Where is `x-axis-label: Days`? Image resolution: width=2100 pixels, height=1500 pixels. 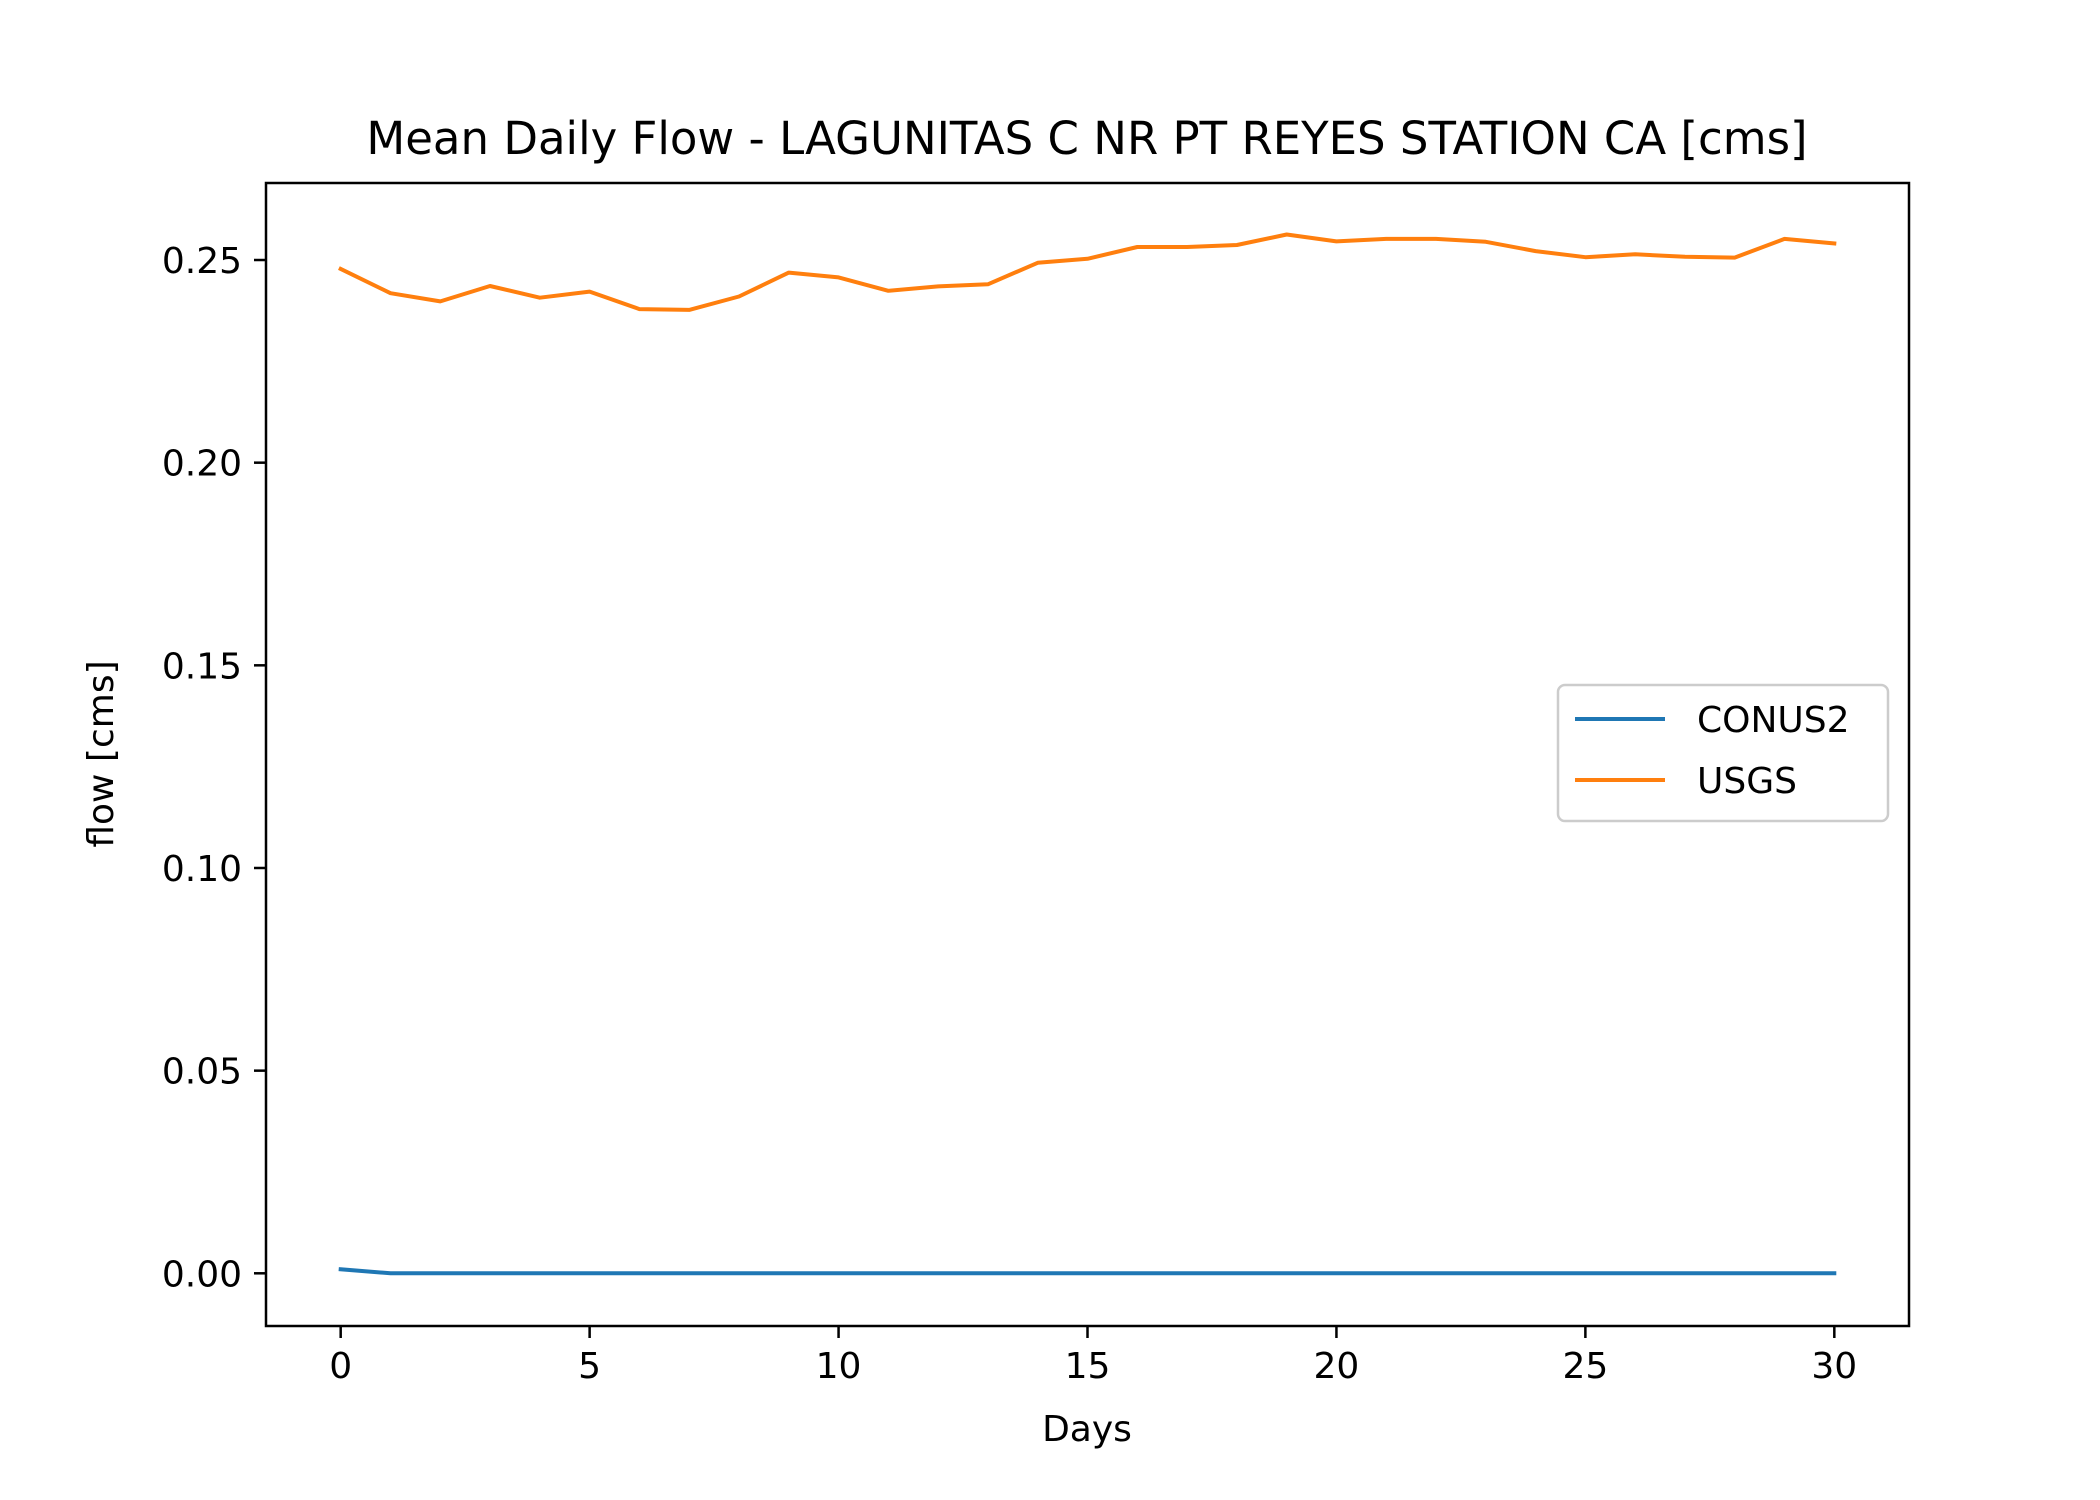 x-axis-label: Days is located at coordinates (1087, 1429).